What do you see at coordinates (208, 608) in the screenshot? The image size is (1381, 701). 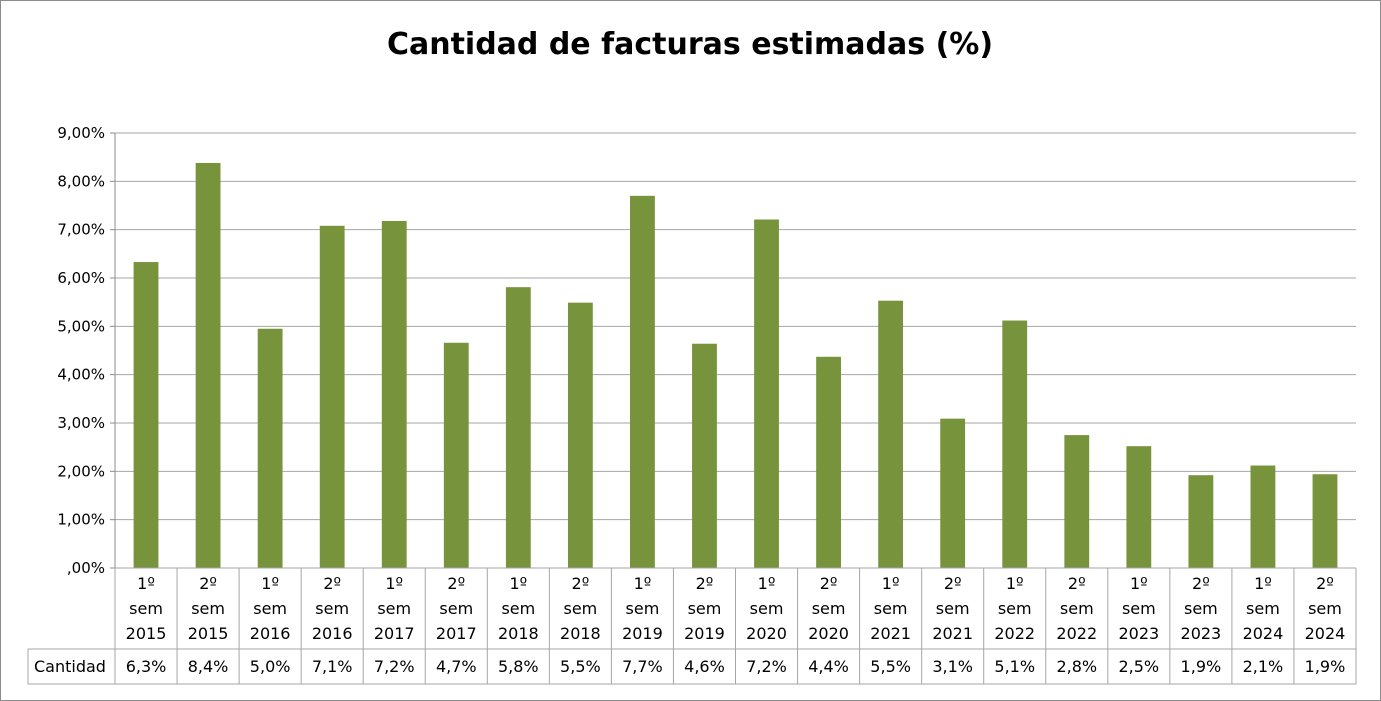 I see `x-tick-label: 2º sem 2015` at bounding box center [208, 608].